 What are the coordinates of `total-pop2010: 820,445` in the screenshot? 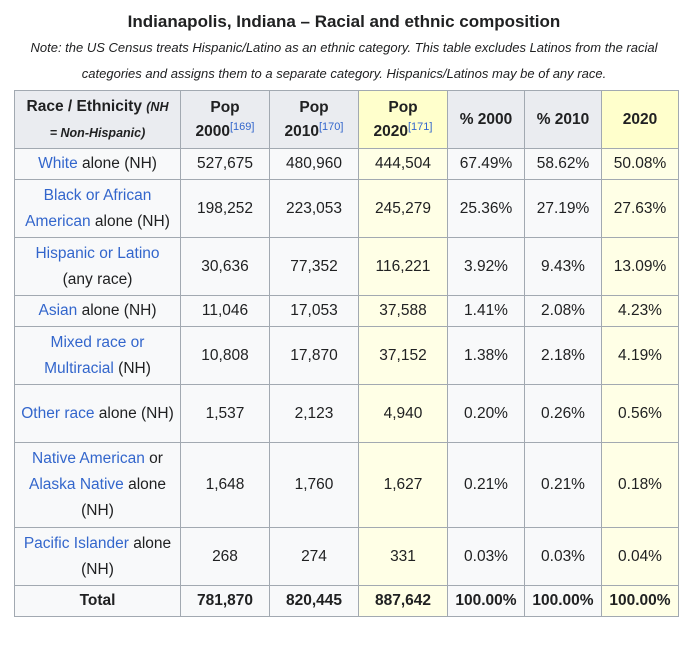 It's located at (314, 601).